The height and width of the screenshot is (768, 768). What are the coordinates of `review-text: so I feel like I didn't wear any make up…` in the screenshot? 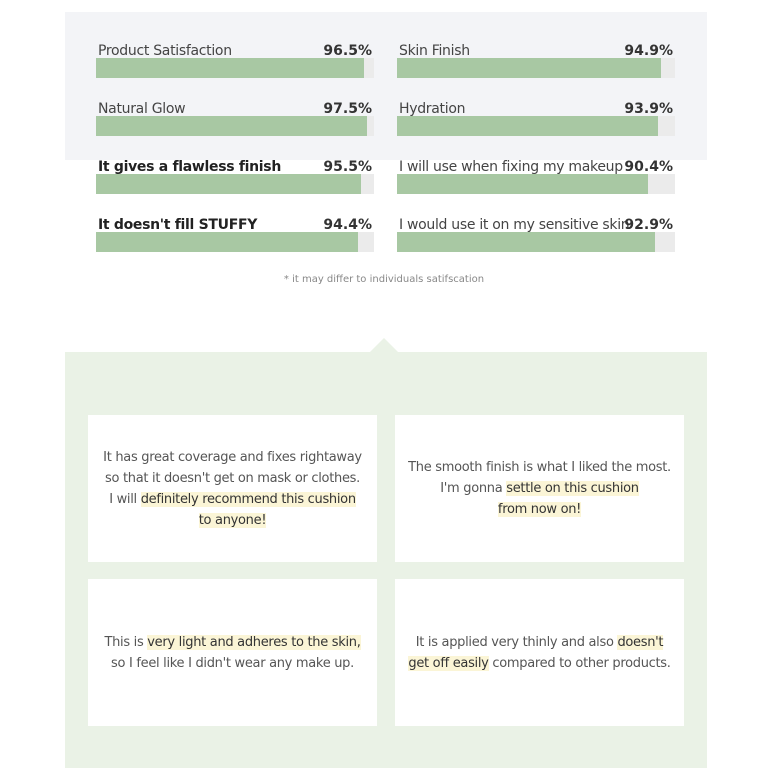 It's located at (232, 663).